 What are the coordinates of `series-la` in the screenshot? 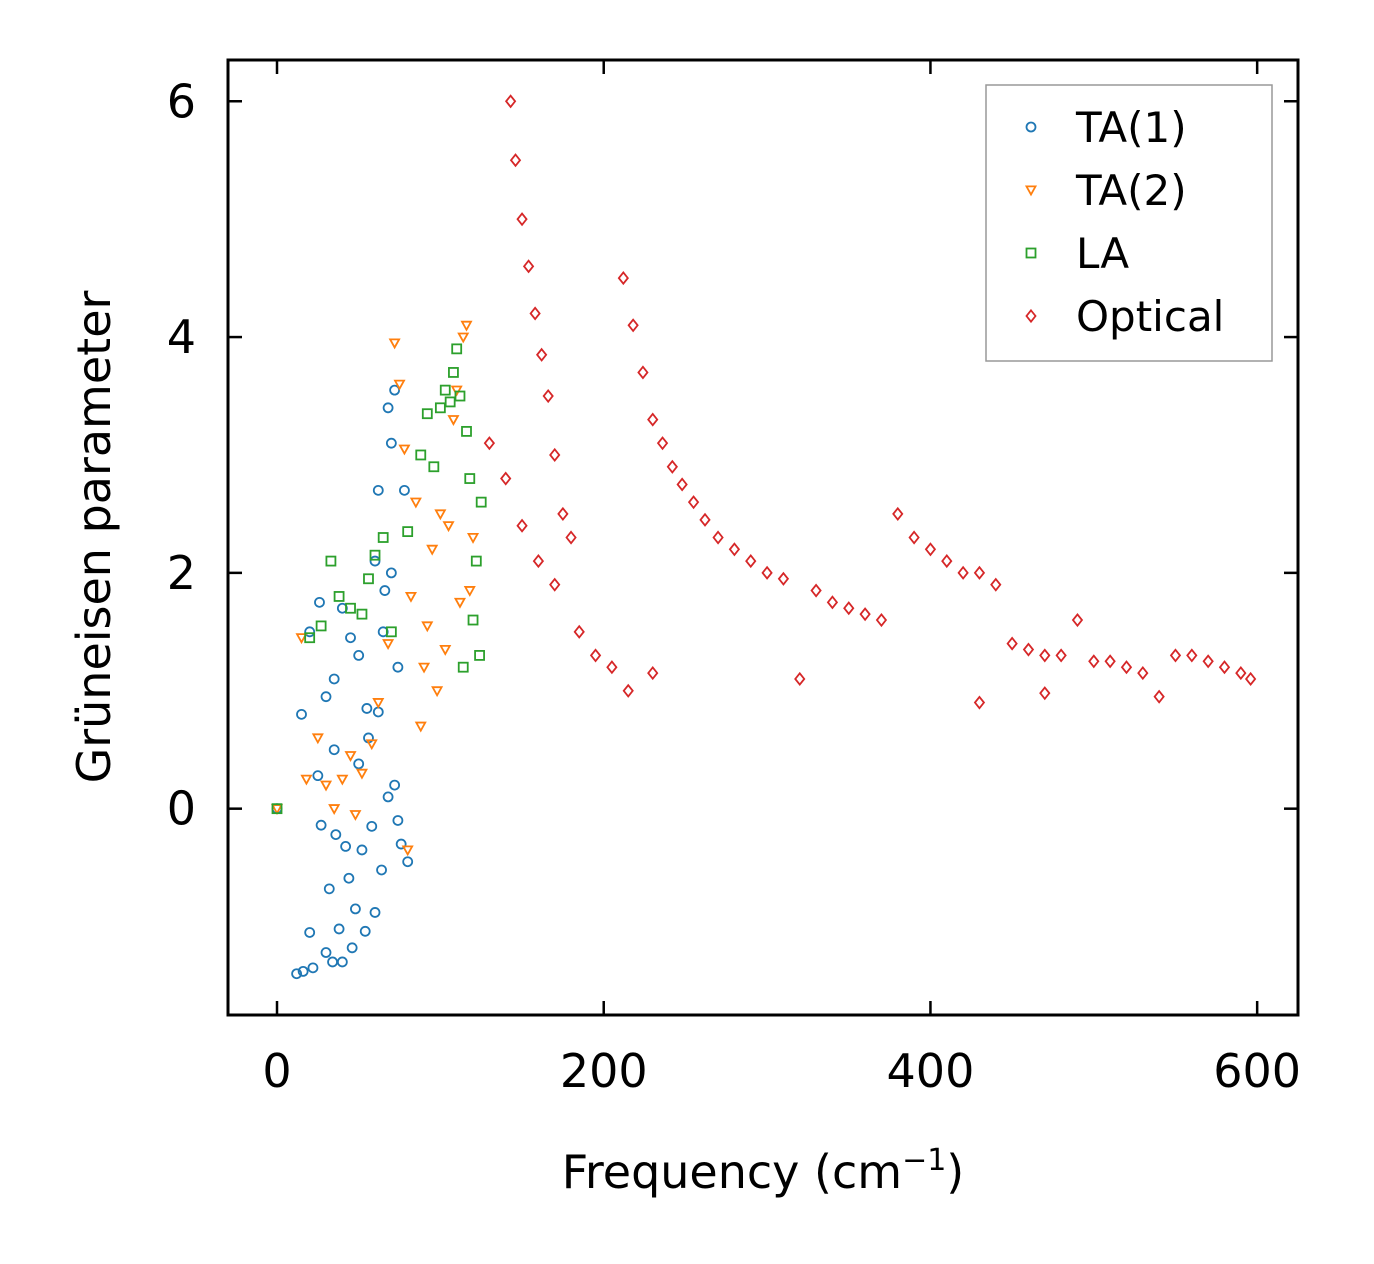 It's located at (379, 579).